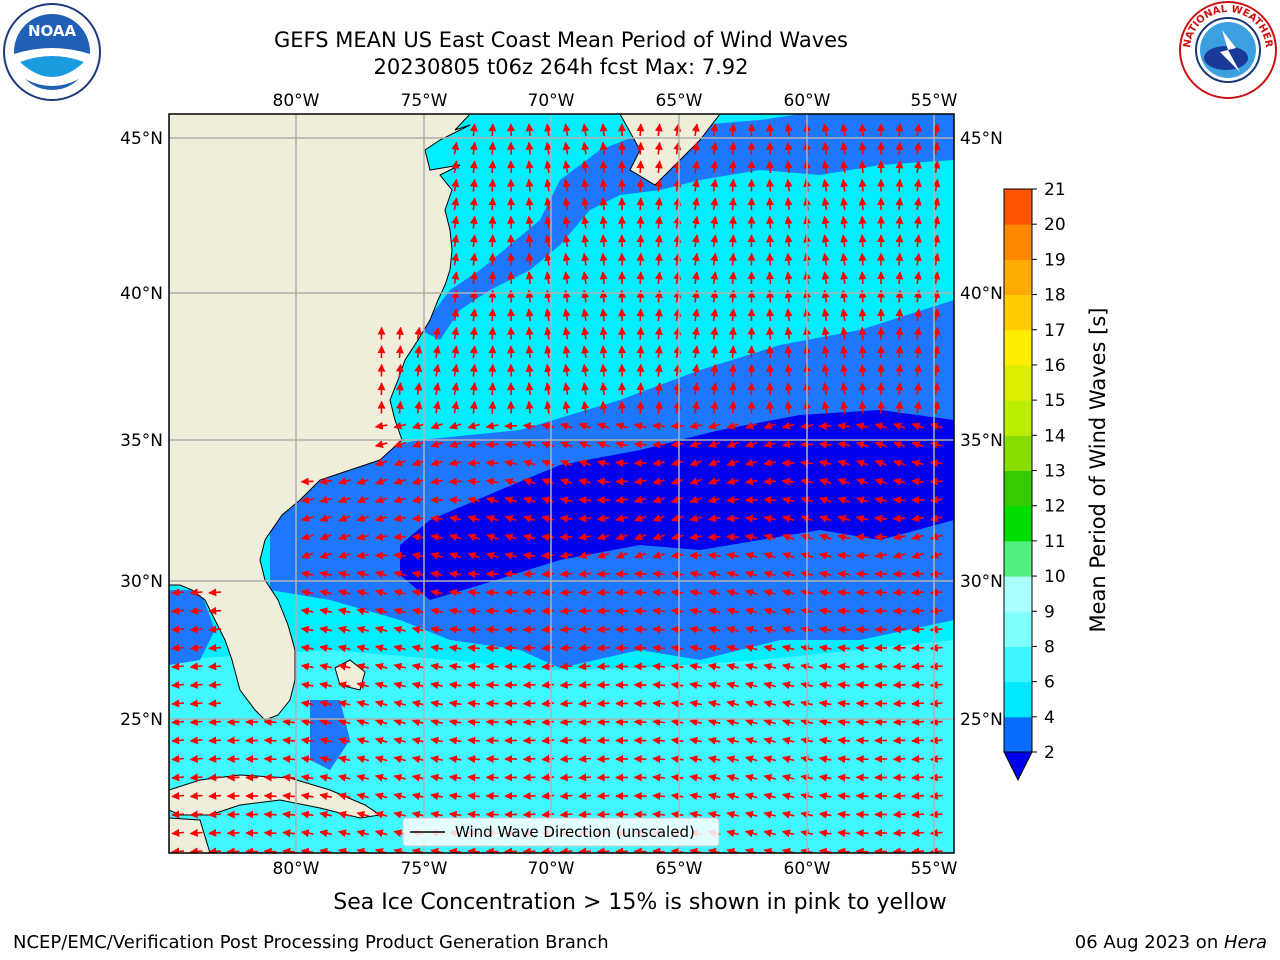 The image size is (1280, 960). I want to click on lon-label-top: 60°W, so click(807, 101).